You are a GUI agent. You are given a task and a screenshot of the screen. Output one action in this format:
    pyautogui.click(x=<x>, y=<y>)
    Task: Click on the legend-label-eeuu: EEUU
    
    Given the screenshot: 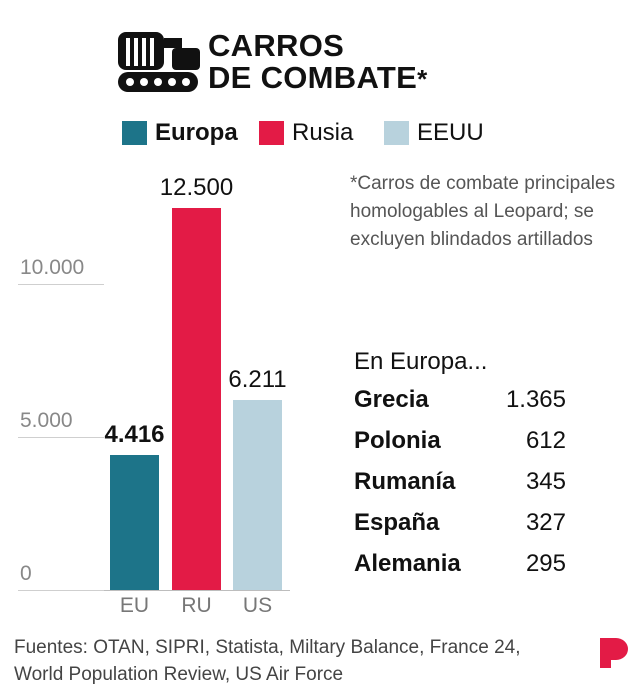 What is the action you would take?
    pyautogui.click(x=450, y=132)
    